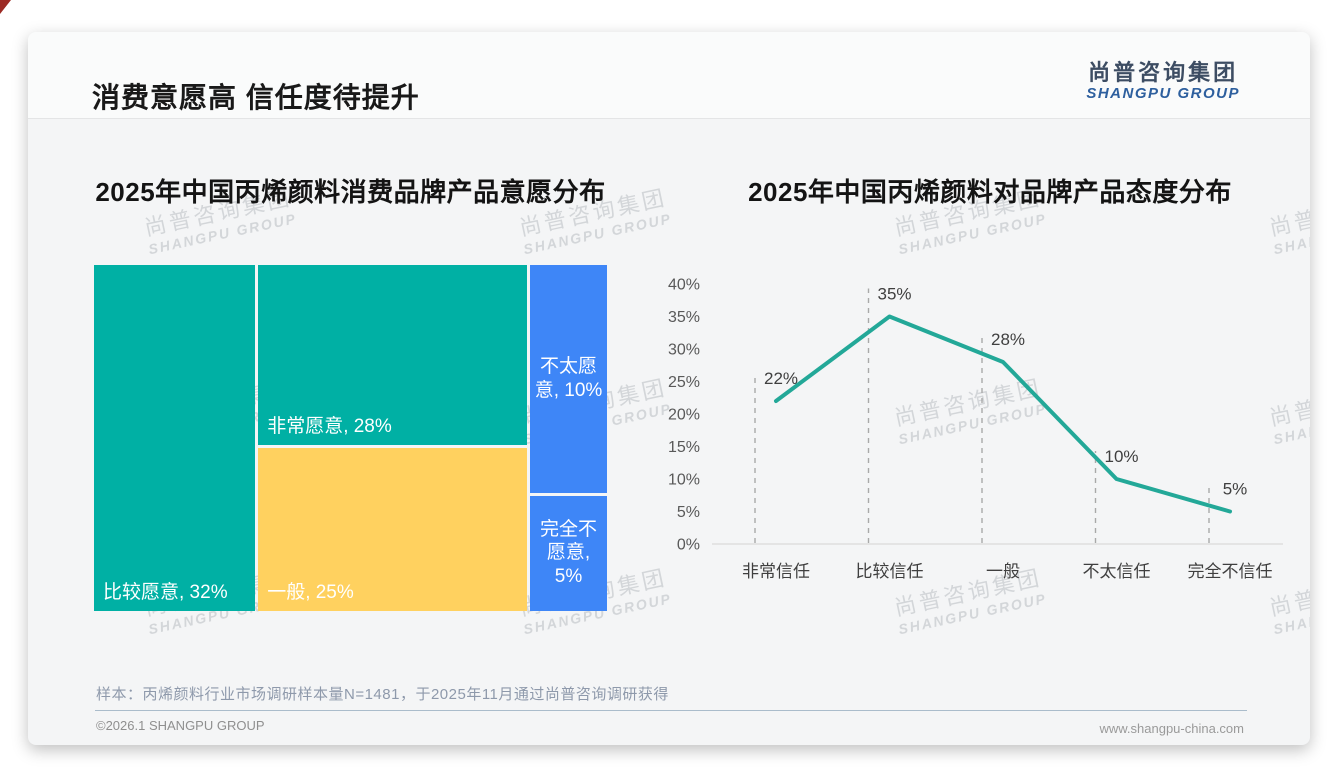 The width and height of the screenshot is (1340, 780). What do you see at coordinates (1117, 571) in the screenshot?
I see `x-category-label: 不太信任` at bounding box center [1117, 571].